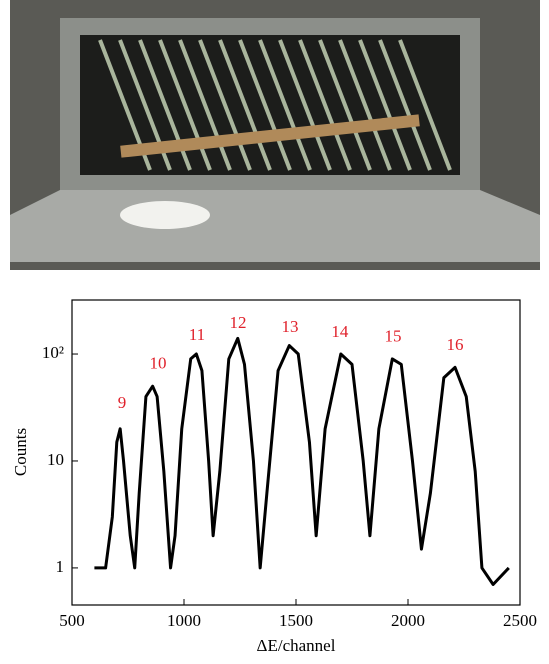 This screenshot has width=549, height=664. I want to click on peak-label: 16, so click(455, 344).